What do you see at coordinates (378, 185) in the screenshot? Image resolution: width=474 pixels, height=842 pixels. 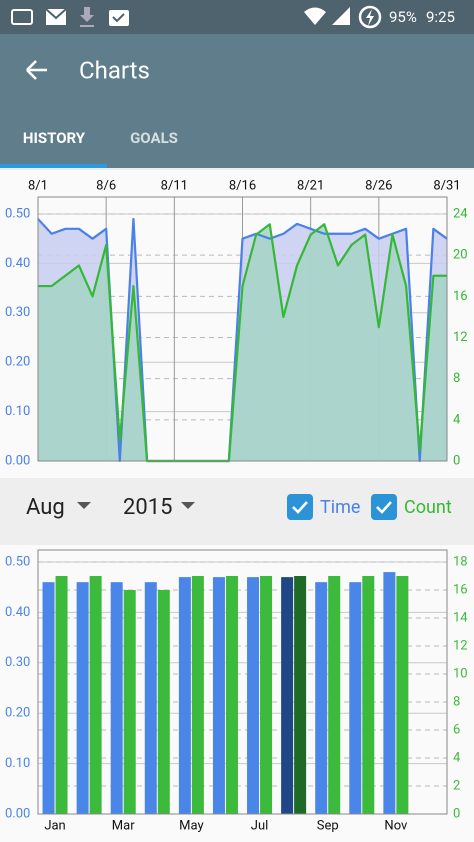 I see `x-tick-label: 8/26` at bounding box center [378, 185].